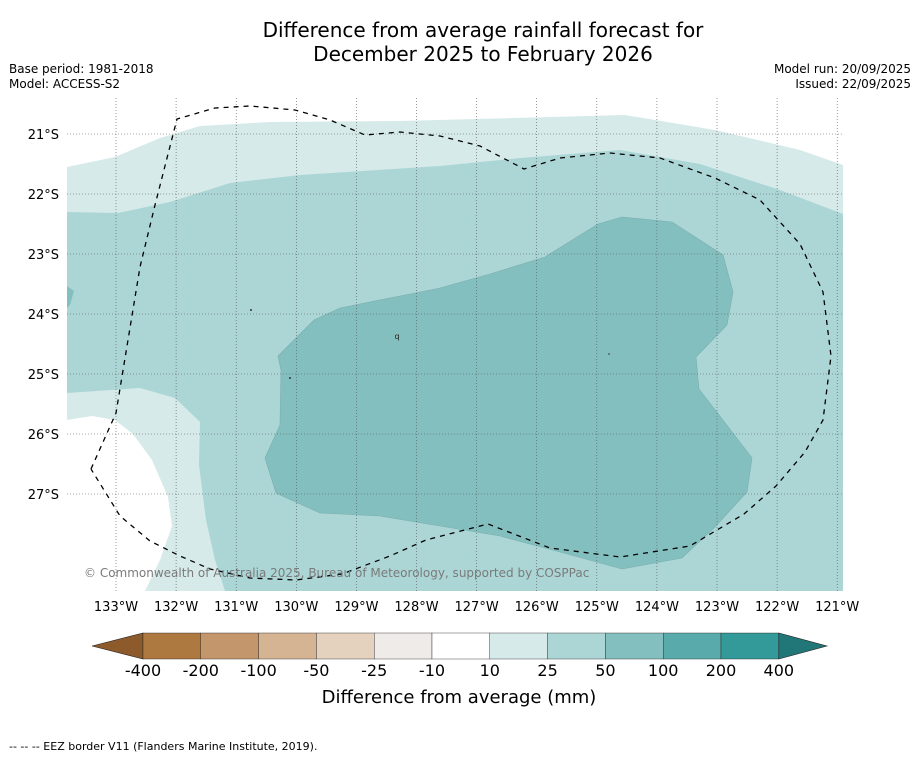 This screenshot has width=919, height=758. What do you see at coordinates (597, 607) in the screenshot?
I see `longitude-label: 125°W` at bounding box center [597, 607].